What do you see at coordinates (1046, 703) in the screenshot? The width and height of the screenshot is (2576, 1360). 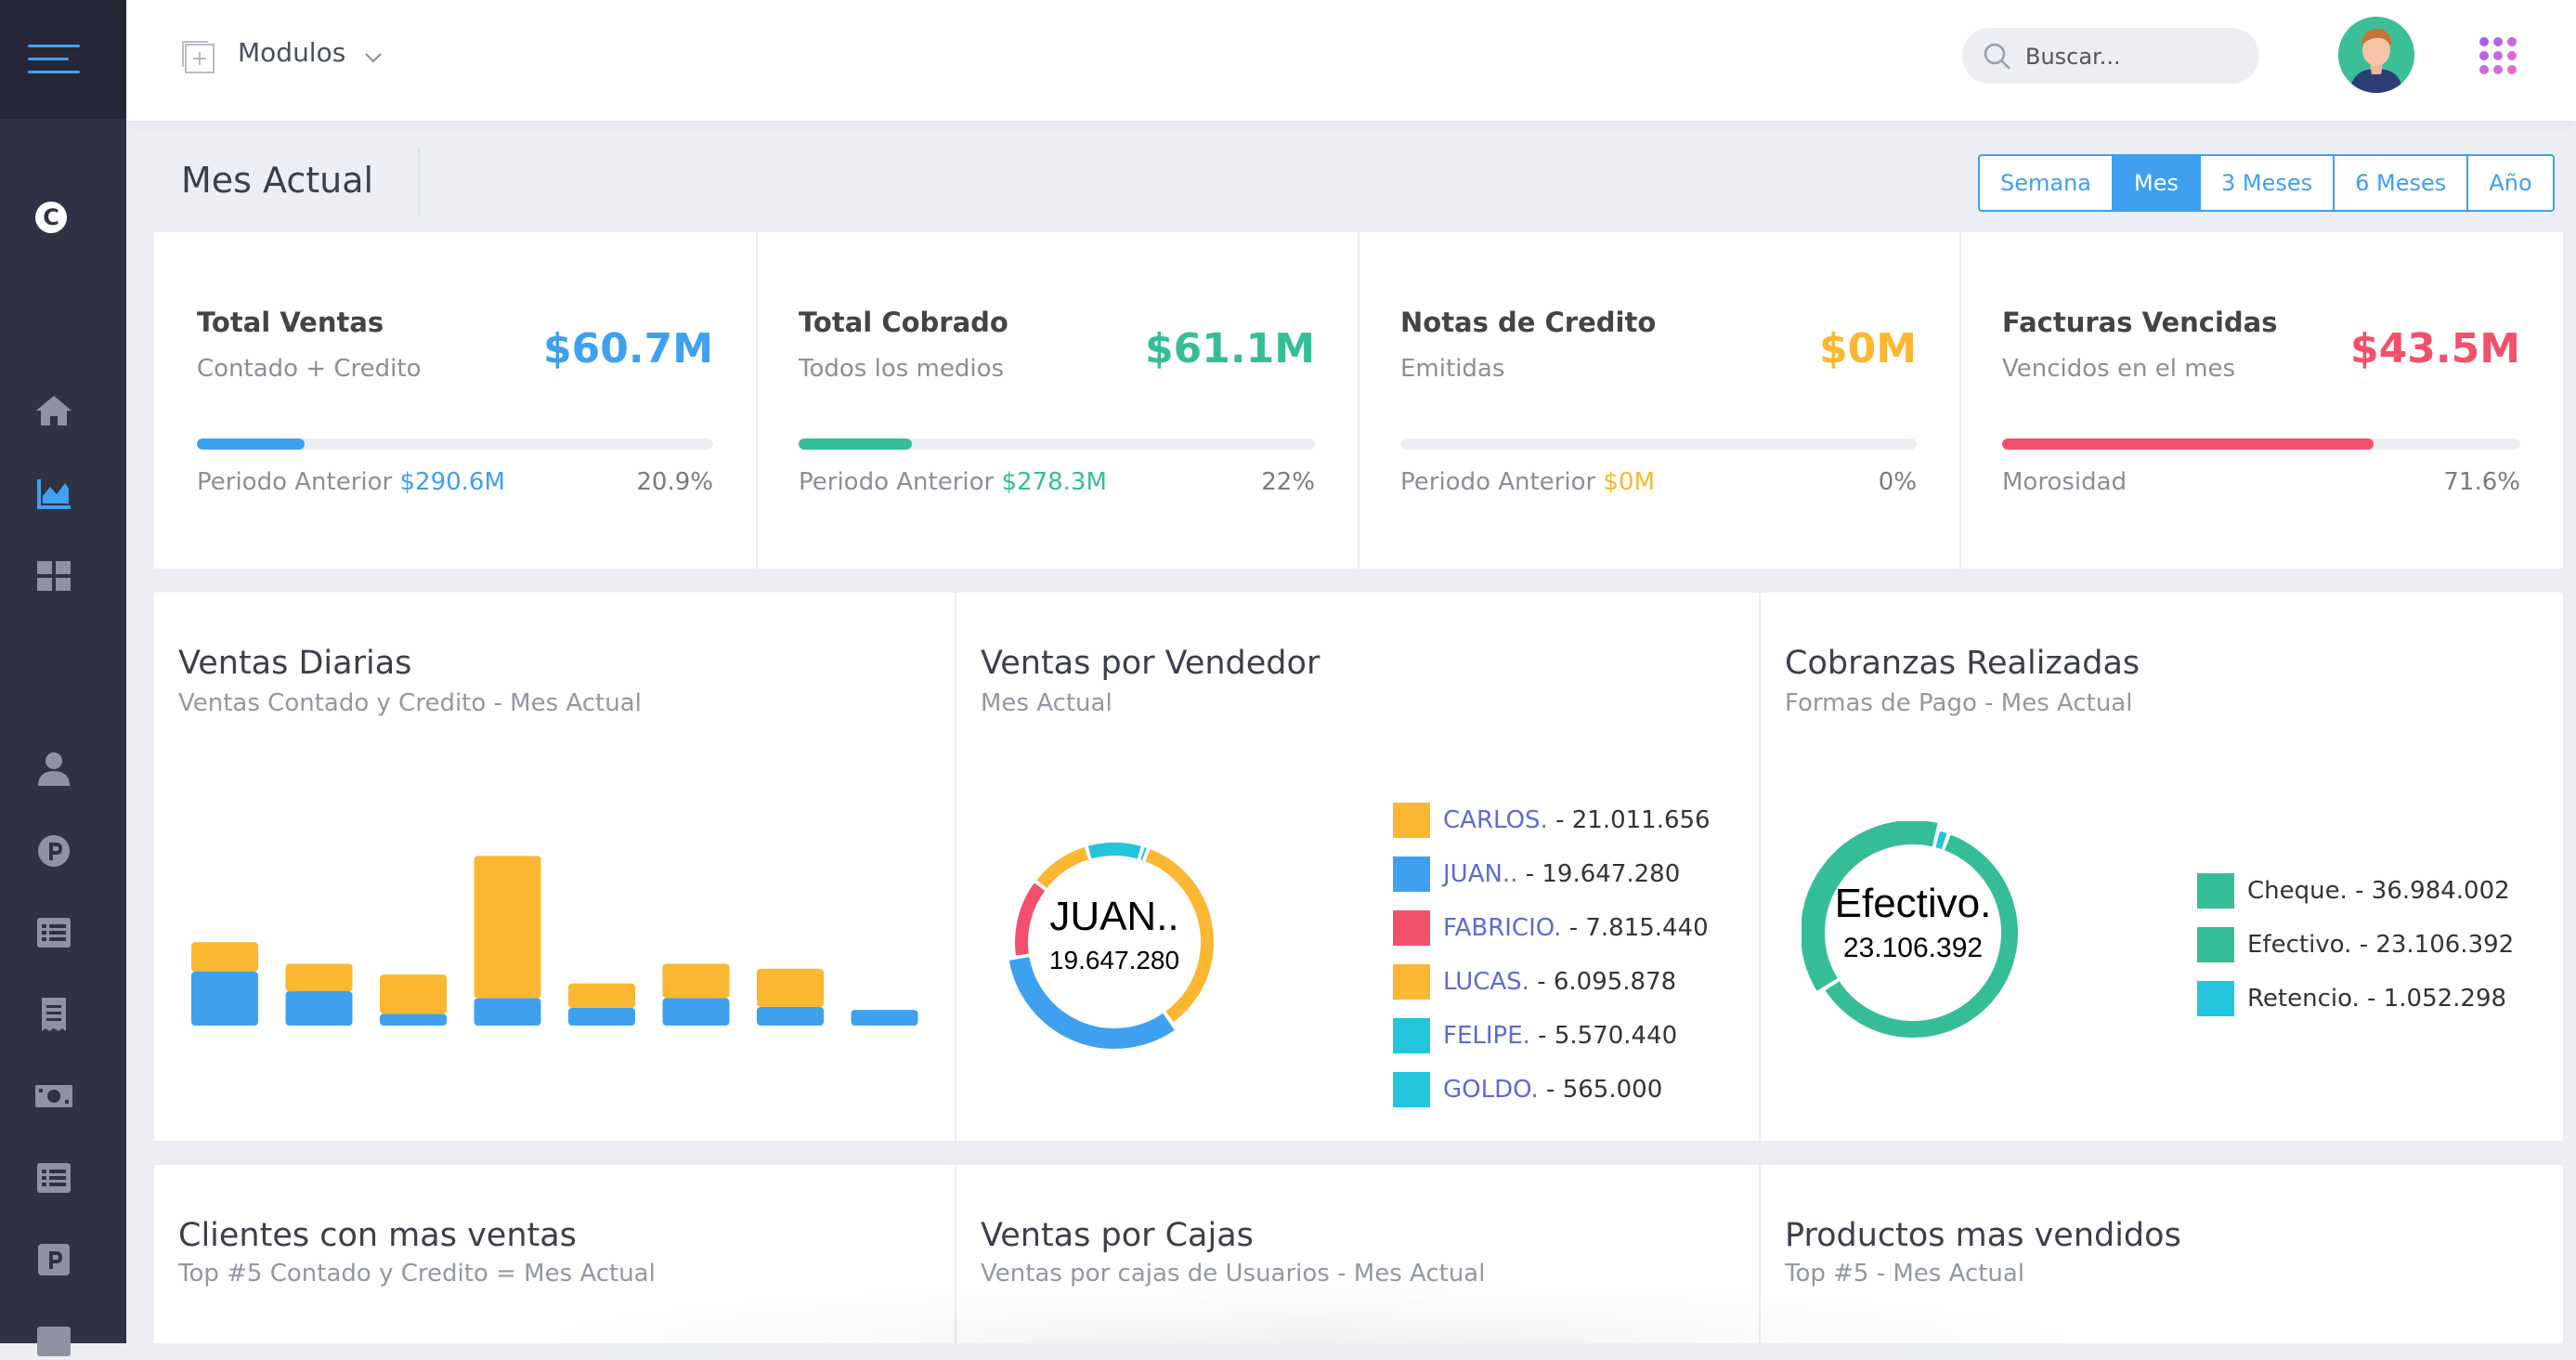 I see `panel-subtitle: Mes Actual` at bounding box center [1046, 703].